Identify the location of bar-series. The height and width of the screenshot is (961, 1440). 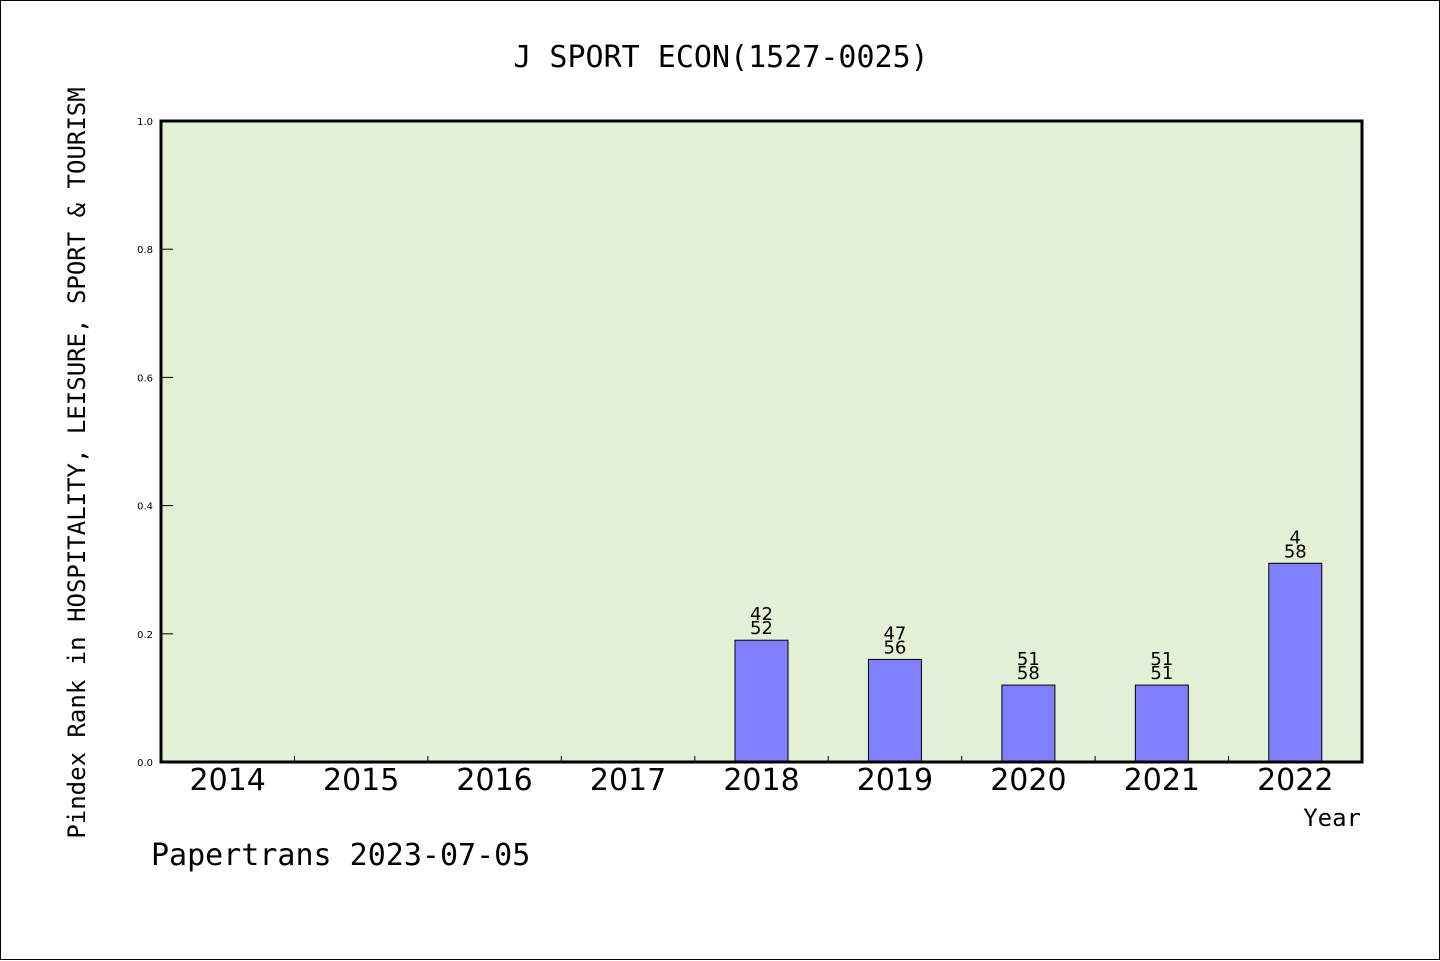
(1028, 662).